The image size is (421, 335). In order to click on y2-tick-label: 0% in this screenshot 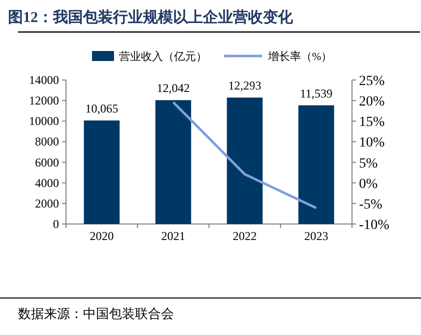, I will do `click(368, 184)`.